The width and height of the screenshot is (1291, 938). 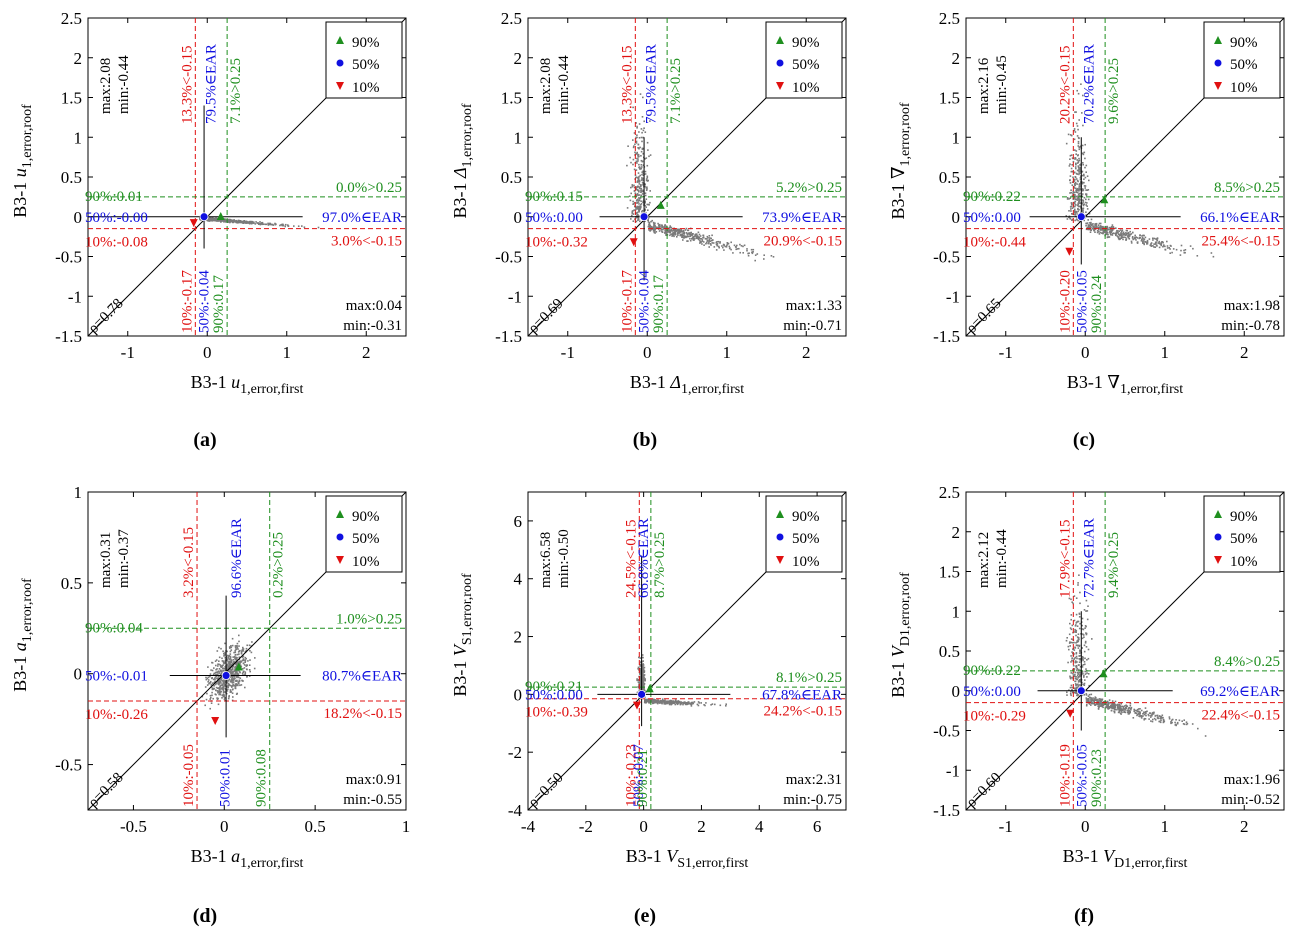 I want to click on y-tick-label: 0.5, so click(x=71, y=583).